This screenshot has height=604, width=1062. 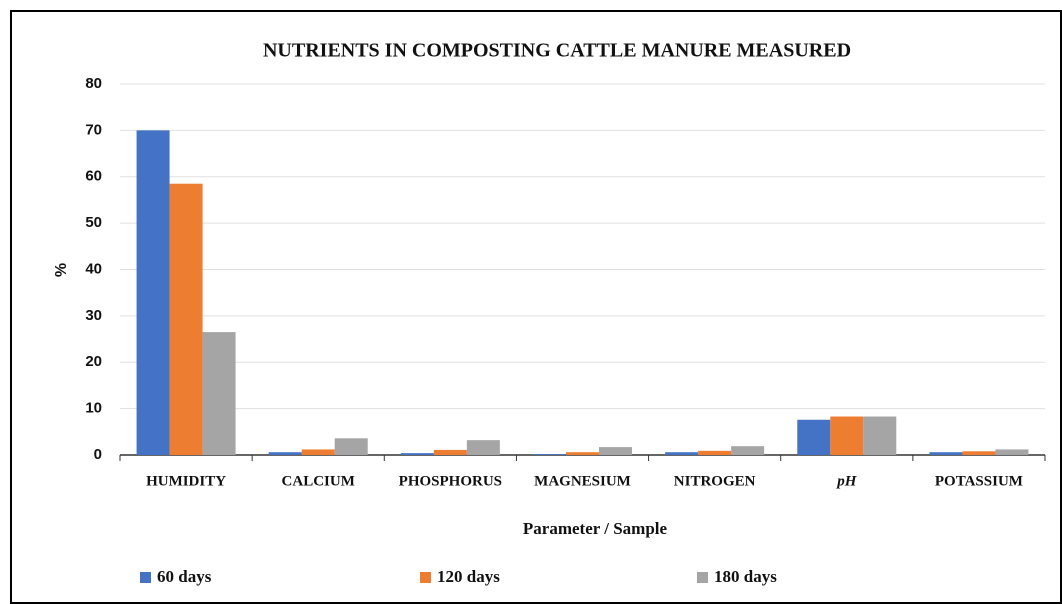 What do you see at coordinates (184, 576) in the screenshot?
I see `legend-label: 60 days` at bounding box center [184, 576].